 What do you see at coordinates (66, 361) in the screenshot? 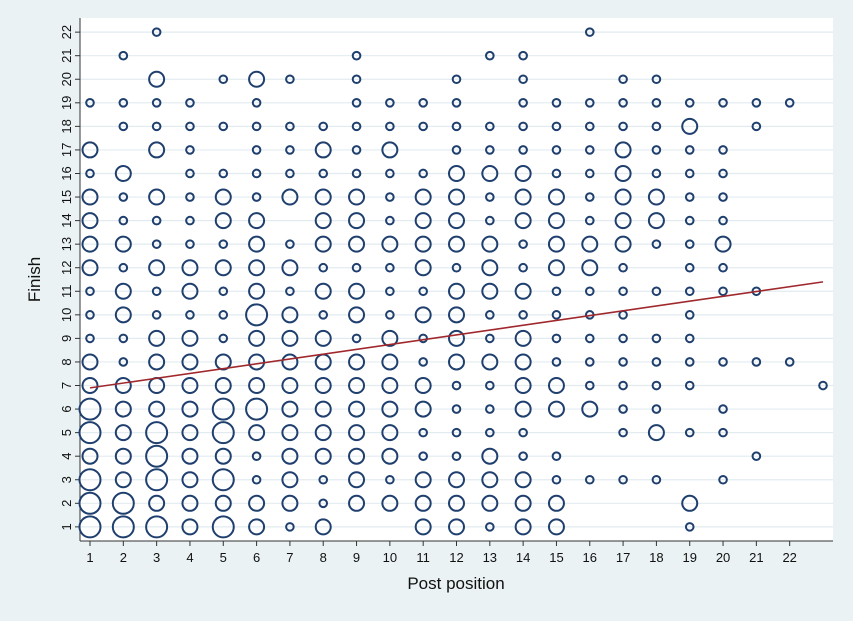
I see `y-tick-label: 8` at bounding box center [66, 361].